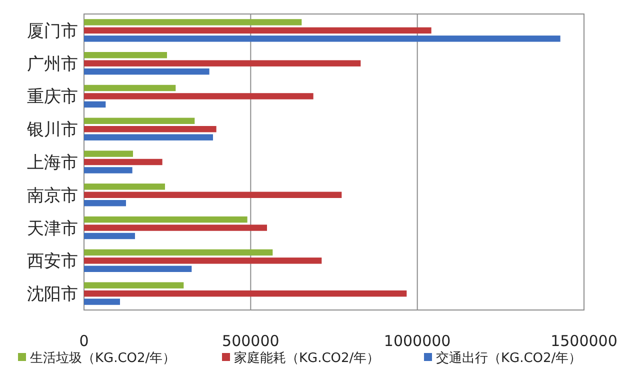 The image size is (627, 382). I want to click on x-tick-label: 0, so click(84, 341).